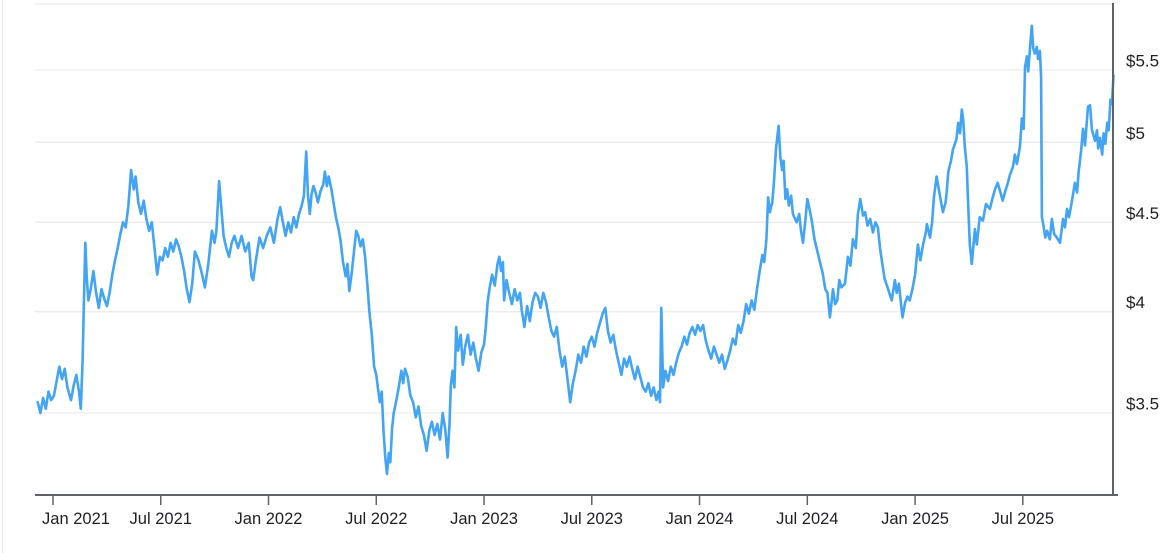  I want to click on x-axis-label: Jan 2023, so click(484, 519).